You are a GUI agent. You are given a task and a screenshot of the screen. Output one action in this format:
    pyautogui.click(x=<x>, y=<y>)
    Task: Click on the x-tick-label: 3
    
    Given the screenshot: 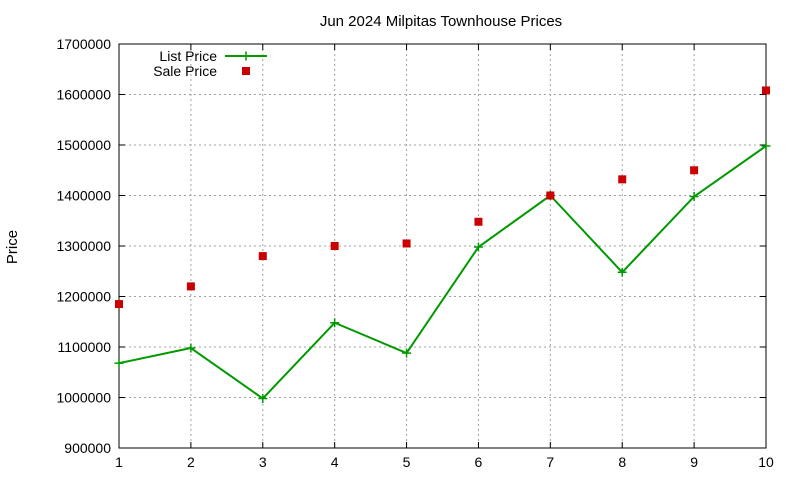 What is the action you would take?
    pyautogui.click(x=263, y=462)
    